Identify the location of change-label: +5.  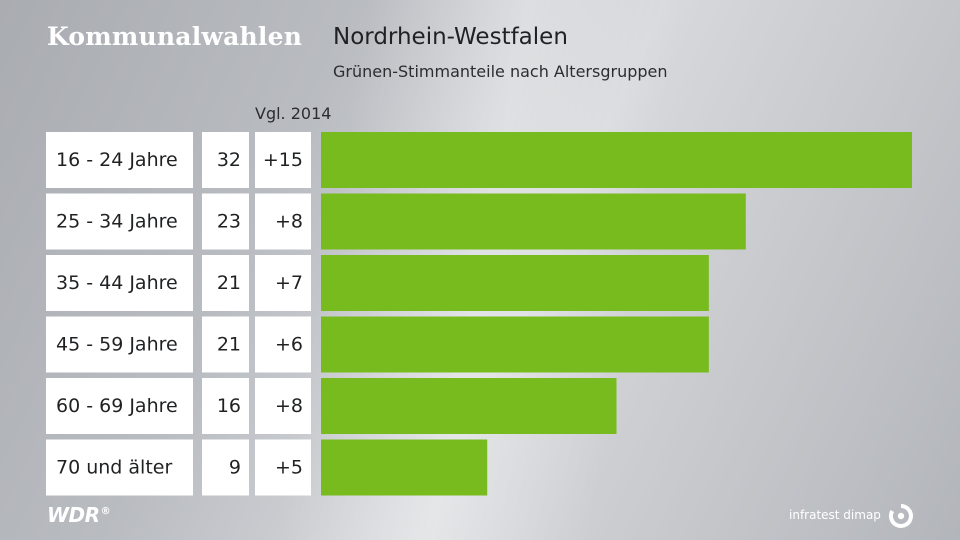
(289, 468).